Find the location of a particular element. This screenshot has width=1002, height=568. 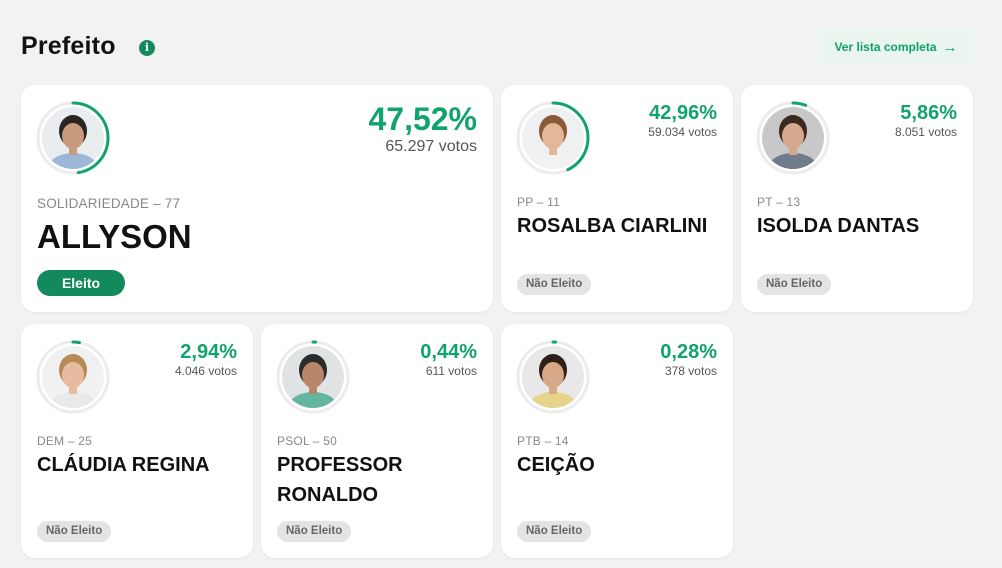

party-label: PP – 11 is located at coordinates (538, 202).